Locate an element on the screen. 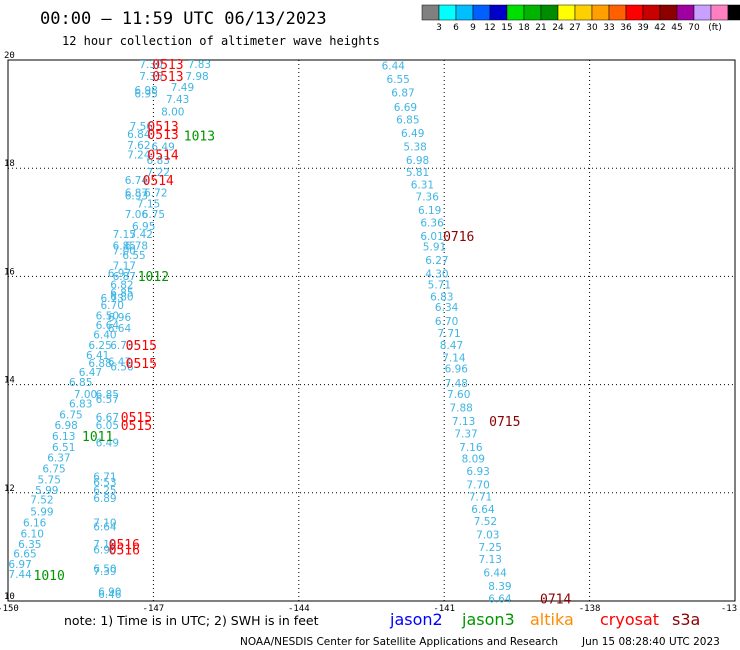  swh-value: 6.16 is located at coordinates (35, 524).